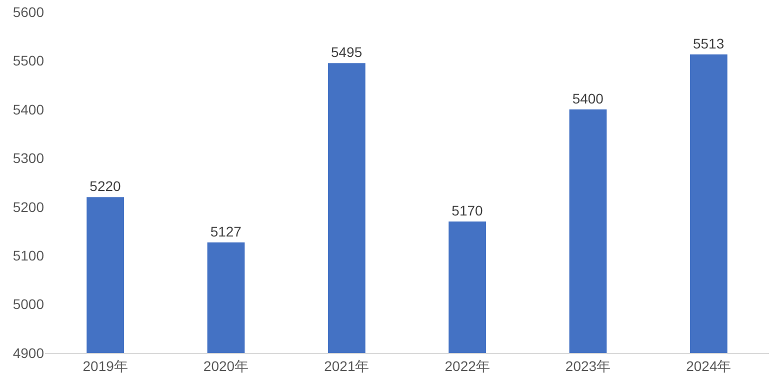 The height and width of the screenshot is (389, 777). What do you see at coordinates (709, 366) in the screenshot?
I see `x-tick-label: 2024年` at bounding box center [709, 366].